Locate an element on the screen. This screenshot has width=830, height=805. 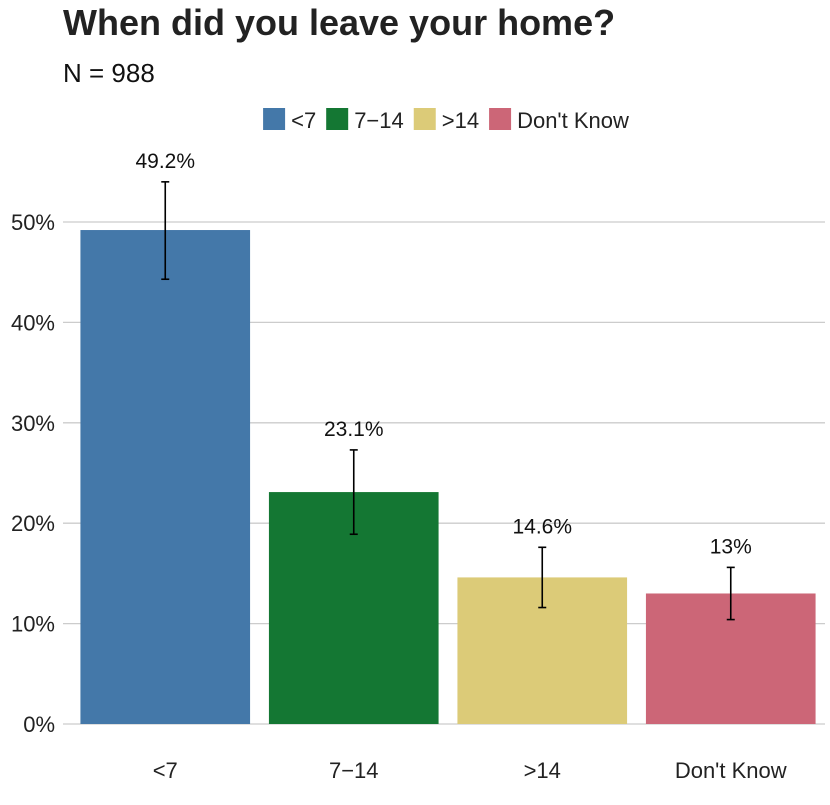
x-axis-ticks: <7 7−14 >14 Don't Know is located at coordinates (470, 770).